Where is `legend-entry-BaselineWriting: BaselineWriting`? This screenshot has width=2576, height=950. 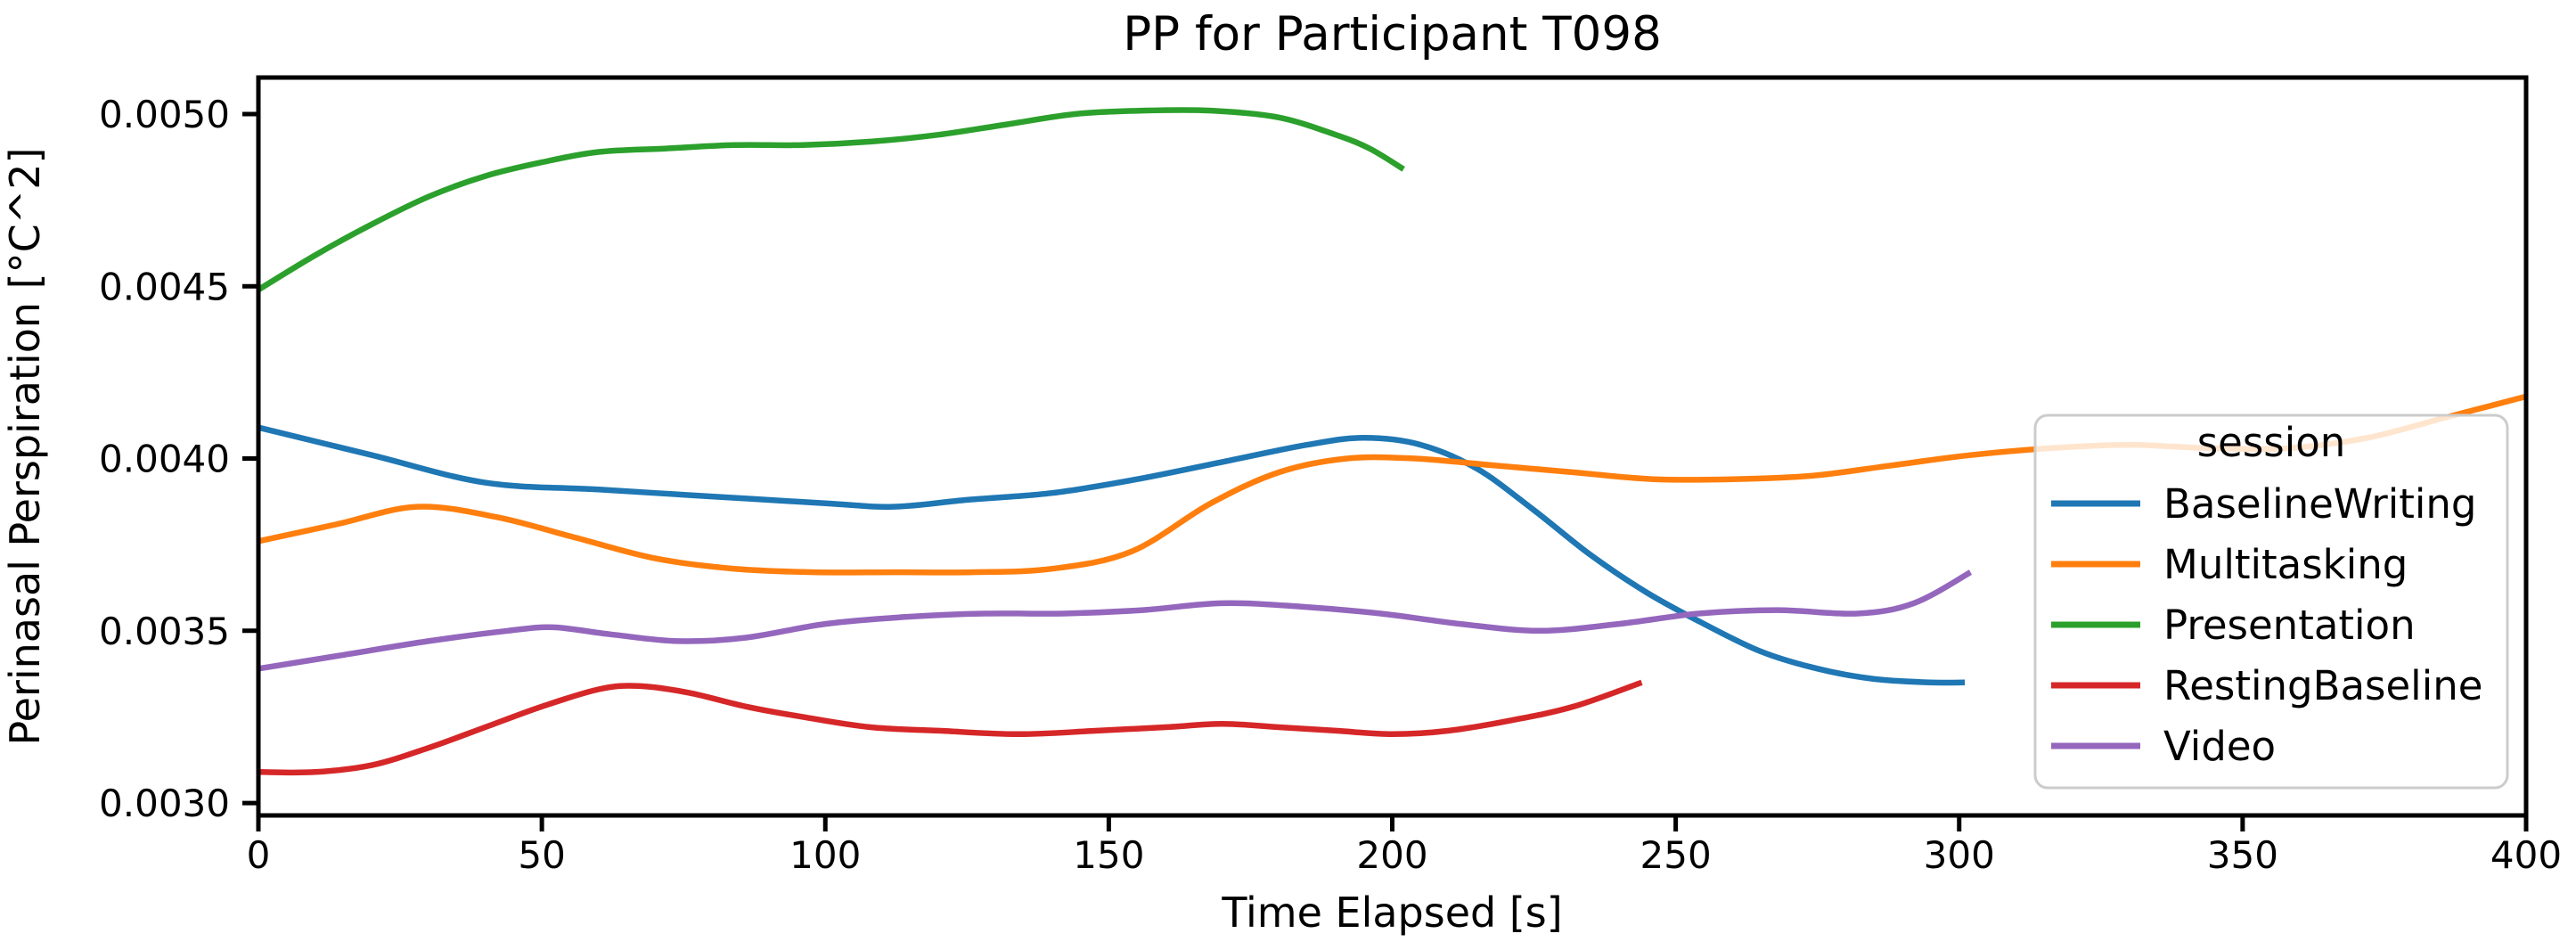
legend-entry-BaselineWriting: BaselineWriting is located at coordinates (2264, 504).